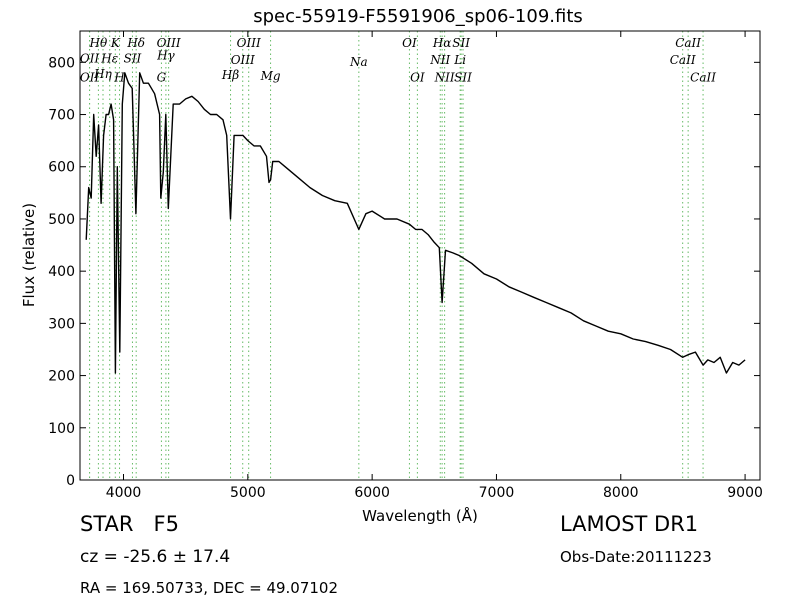  What do you see at coordinates (155, 557) in the screenshot?
I see `redshift-label: cz = -25.6 ± 17.4` at bounding box center [155, 557].